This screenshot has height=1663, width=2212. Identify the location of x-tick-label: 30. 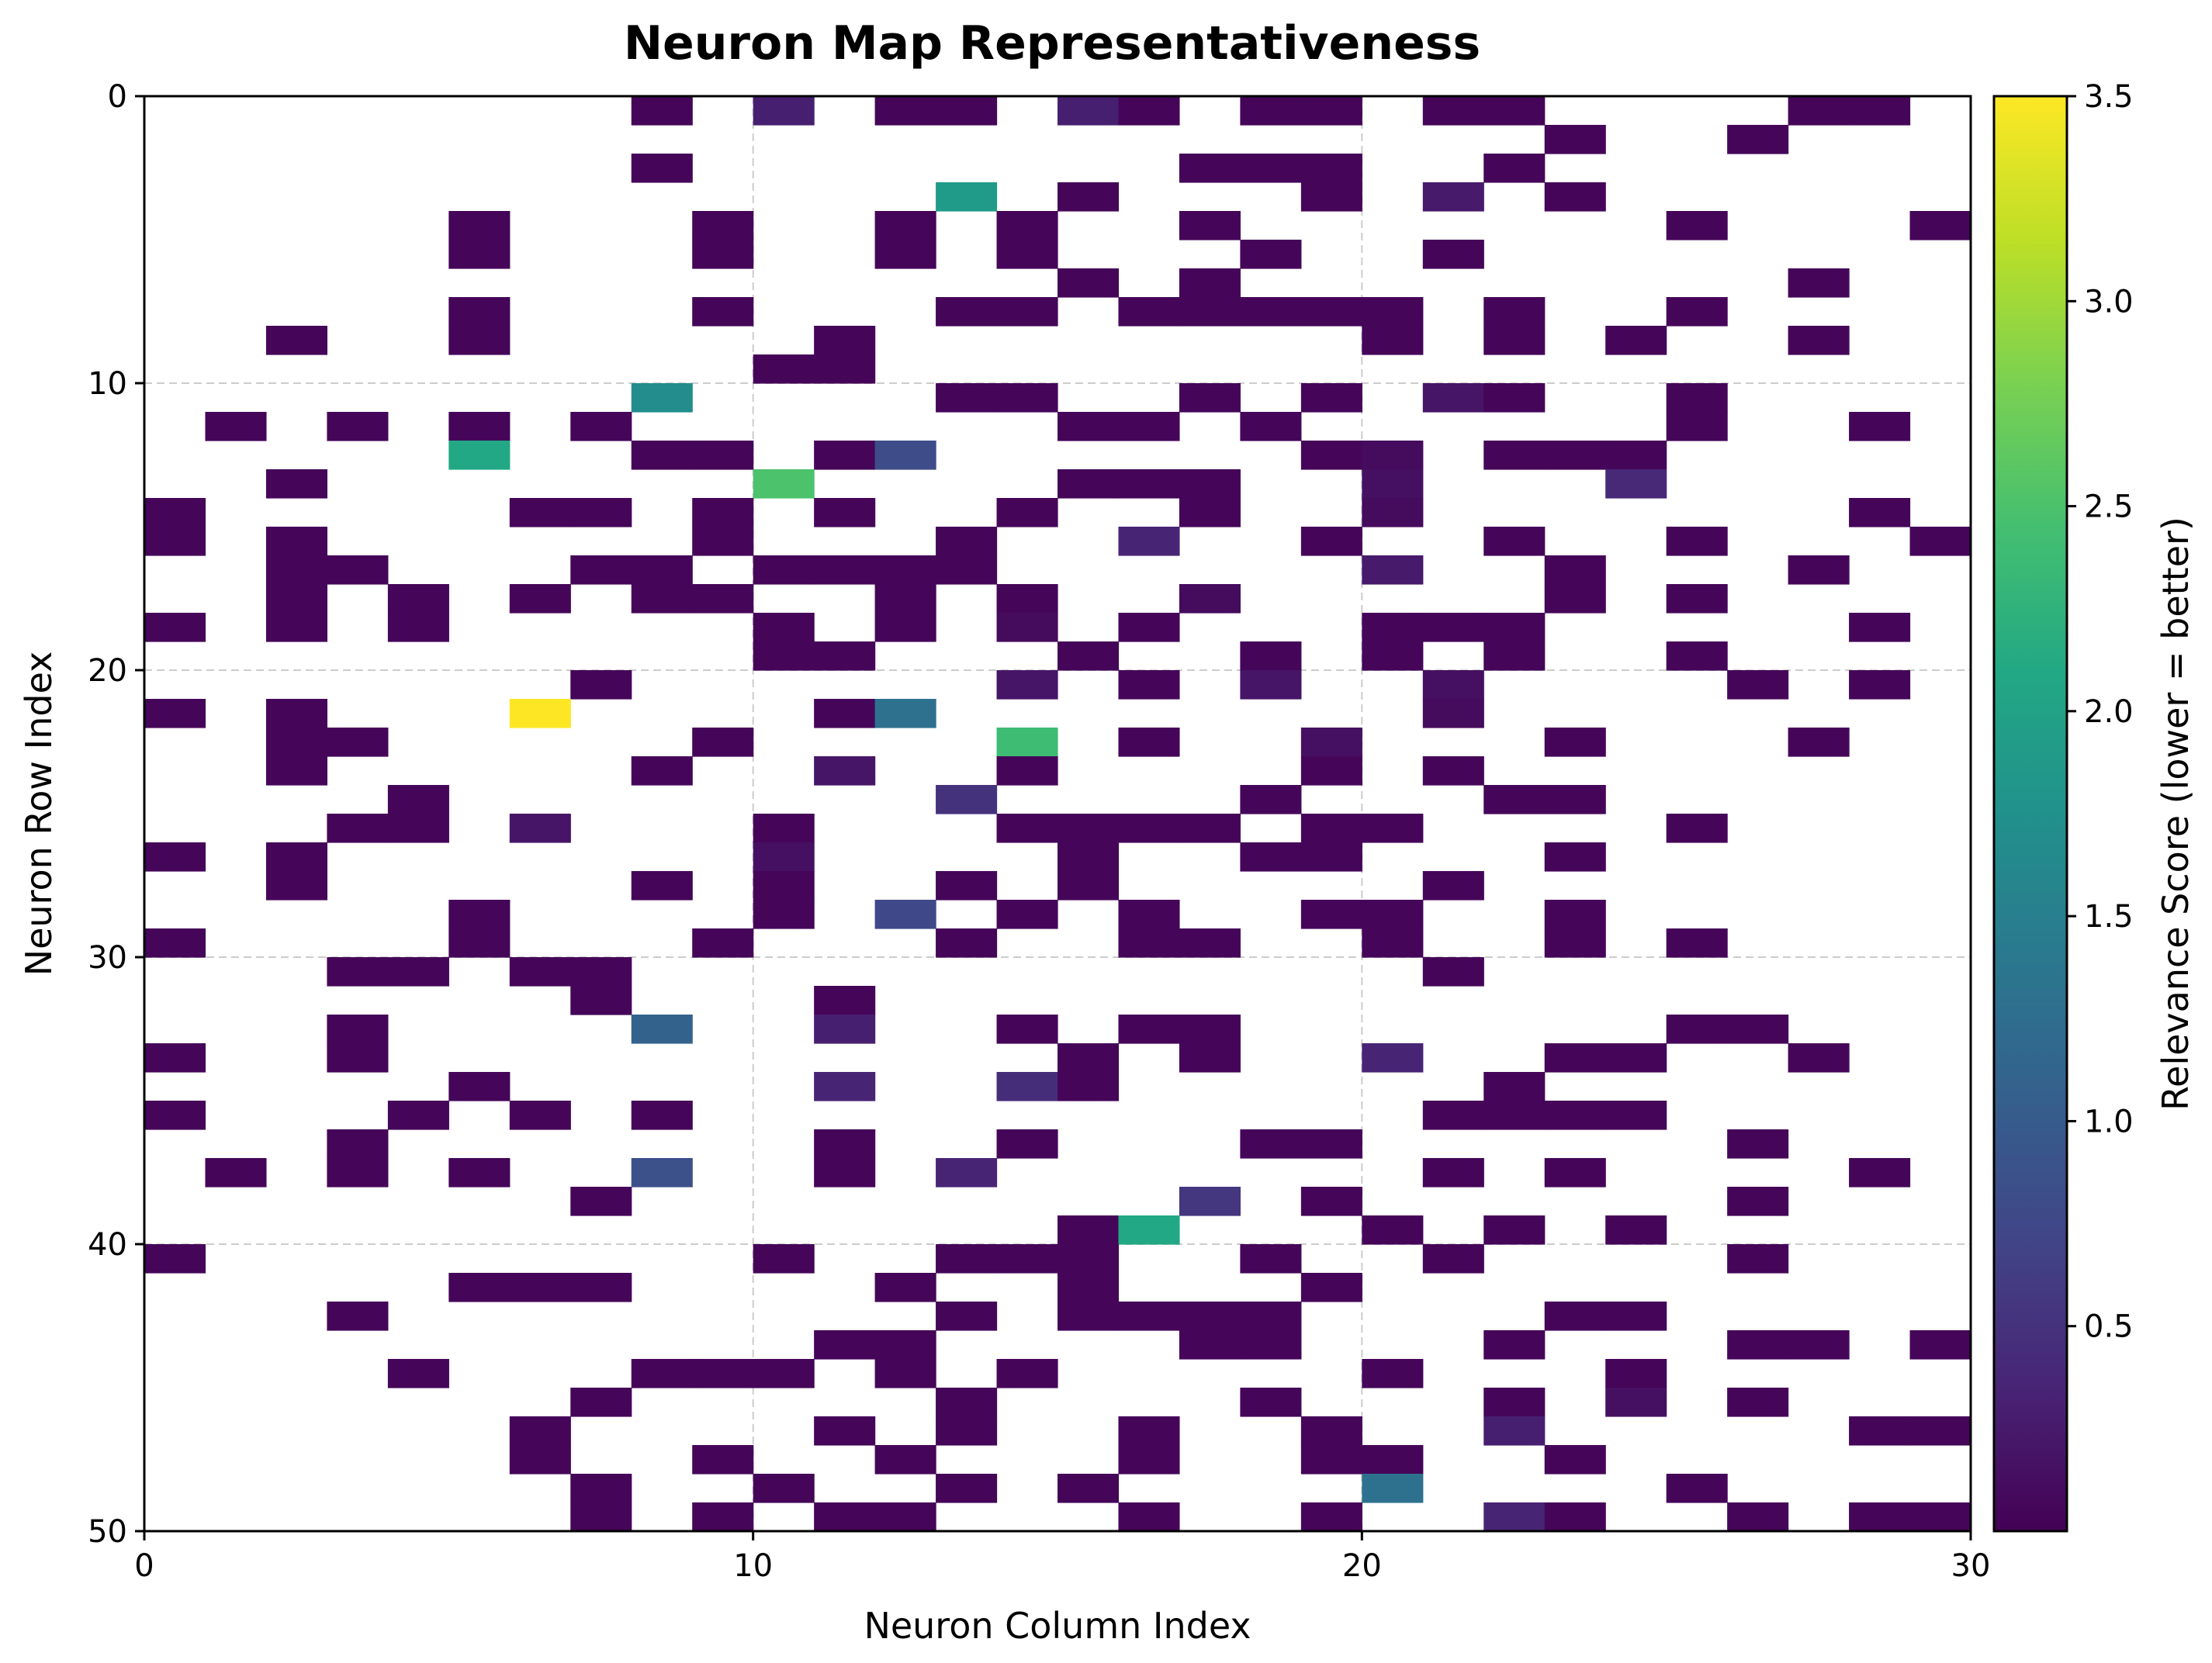
(1971, 1566).